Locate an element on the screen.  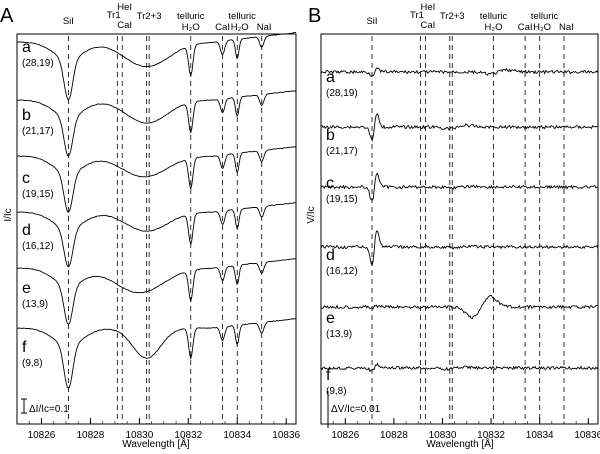
y-axis-label: V/Ic is located at coordinates (311, 214).